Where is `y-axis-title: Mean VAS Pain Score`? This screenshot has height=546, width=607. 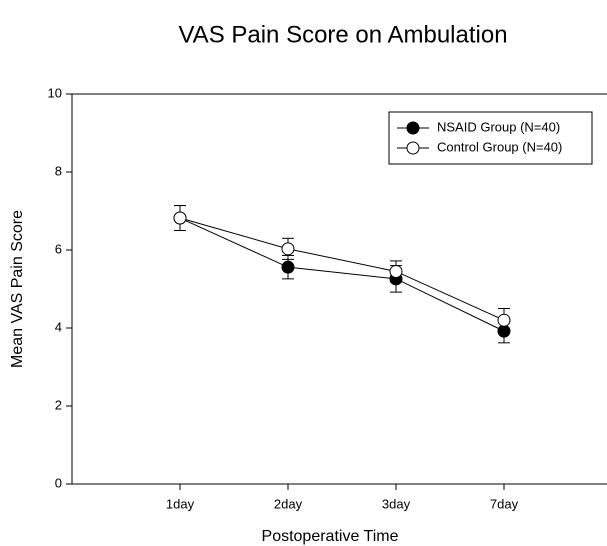 y-axis-title: Mean VAS Pain Score is located at coordinates (17, 289).